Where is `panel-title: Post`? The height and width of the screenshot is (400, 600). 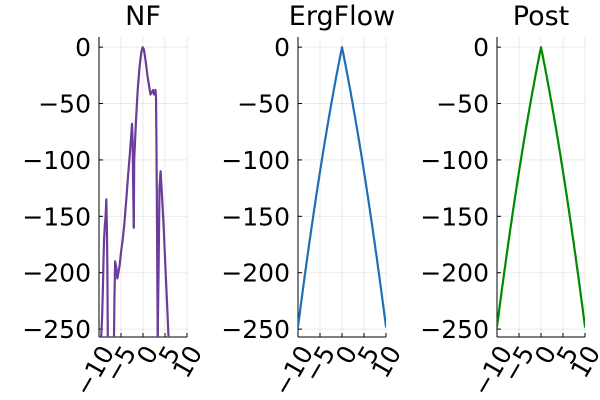
panel-title: Post is located at coordinates (541, 16).